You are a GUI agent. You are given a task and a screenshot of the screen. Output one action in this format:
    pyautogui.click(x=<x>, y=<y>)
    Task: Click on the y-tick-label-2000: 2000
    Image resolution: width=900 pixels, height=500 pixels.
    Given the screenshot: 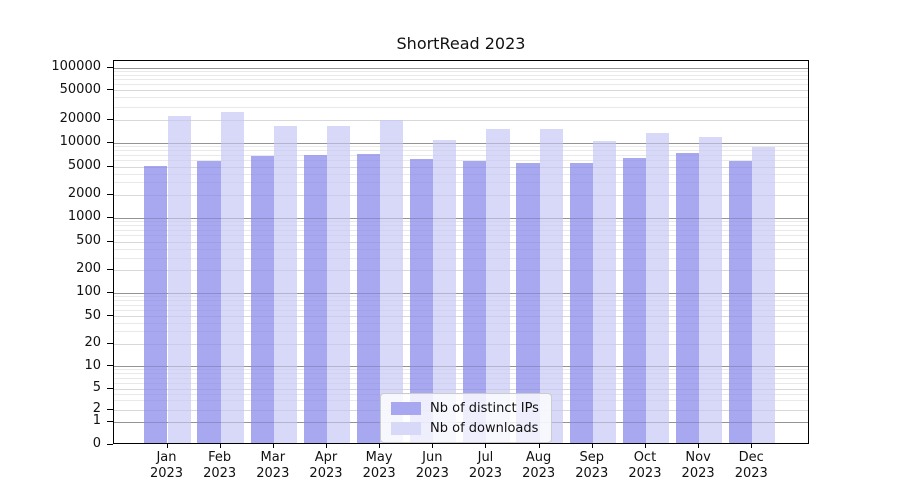 What is the action you would take?
    pyautogui.click(x=84, y=194)
    